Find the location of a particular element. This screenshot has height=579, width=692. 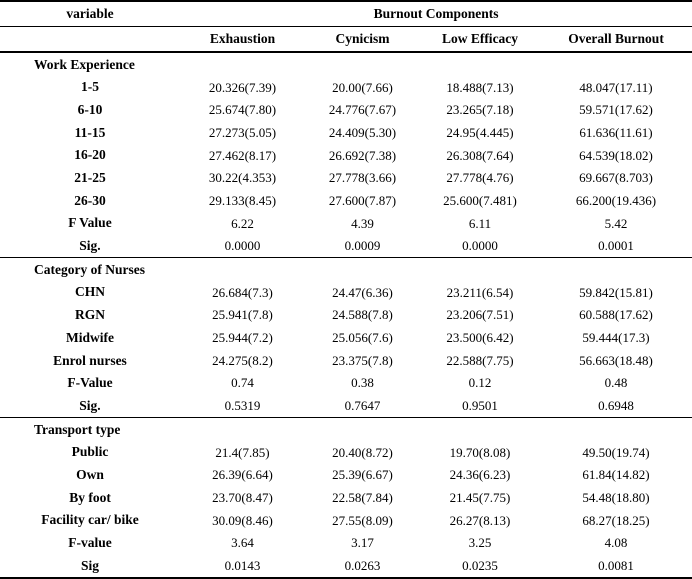

column-header-exhaustion: Exhaustion is located at coordinates (242, 39).